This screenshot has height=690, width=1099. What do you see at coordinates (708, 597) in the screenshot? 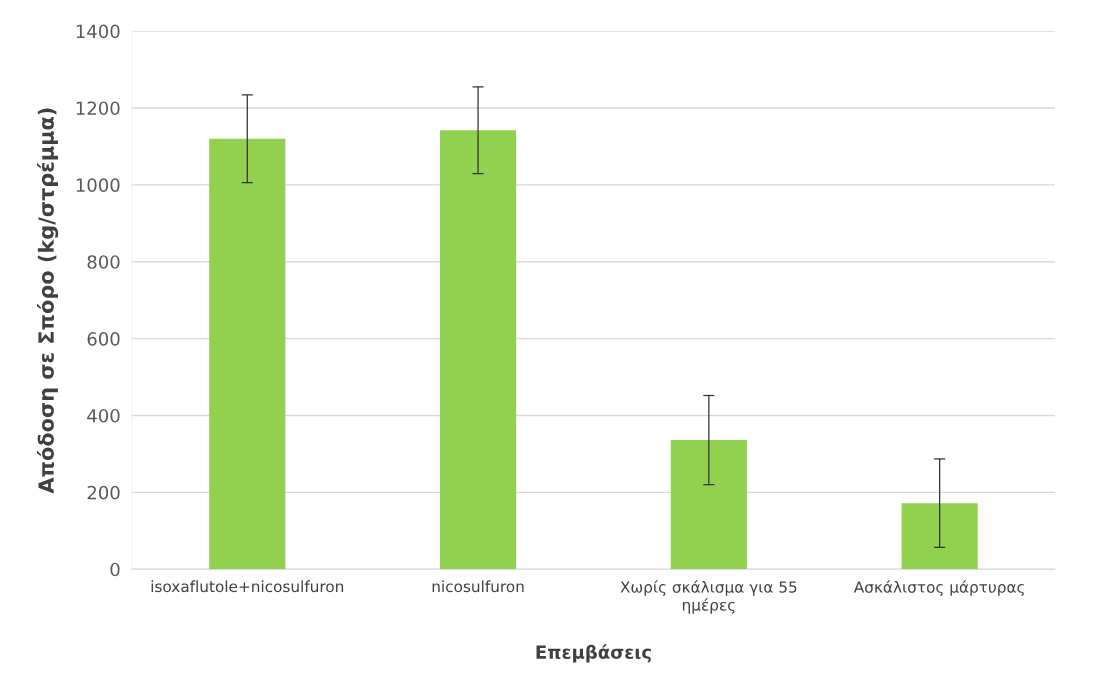
I see `x-tick-label: Χωρίς σκάλισμα για 55 ημέρες` at bounding box center [708, 597].